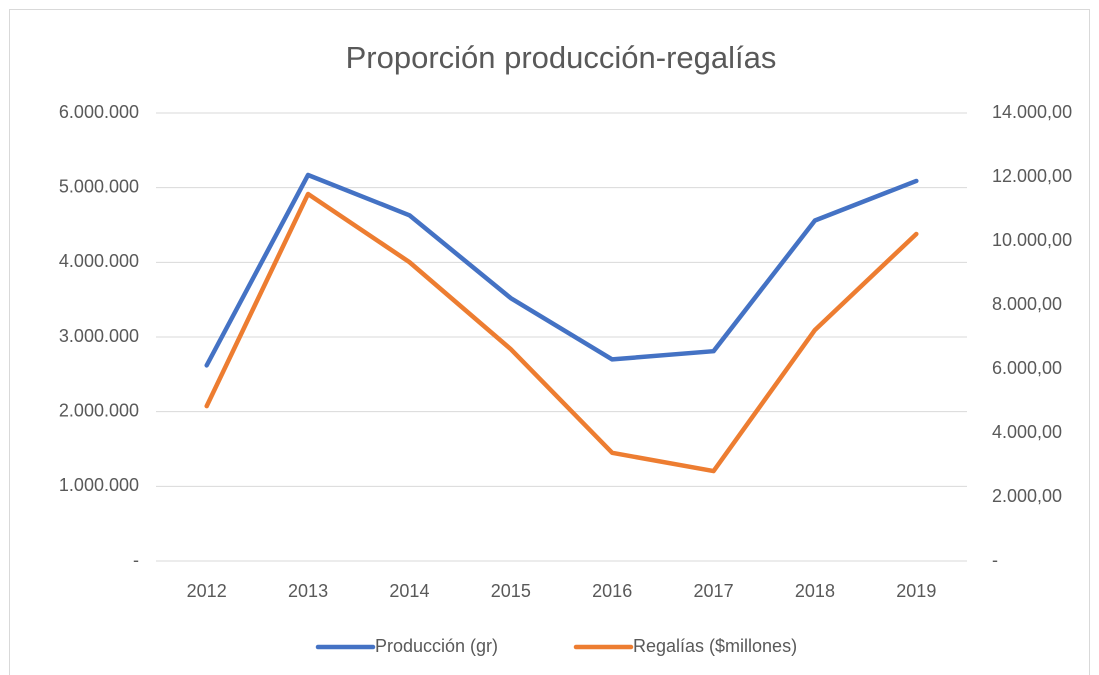  What do you see at coordinates (308, 591) in the screenshot?
I see `x-tick-label: 2013` at bounding box center [308, 591].